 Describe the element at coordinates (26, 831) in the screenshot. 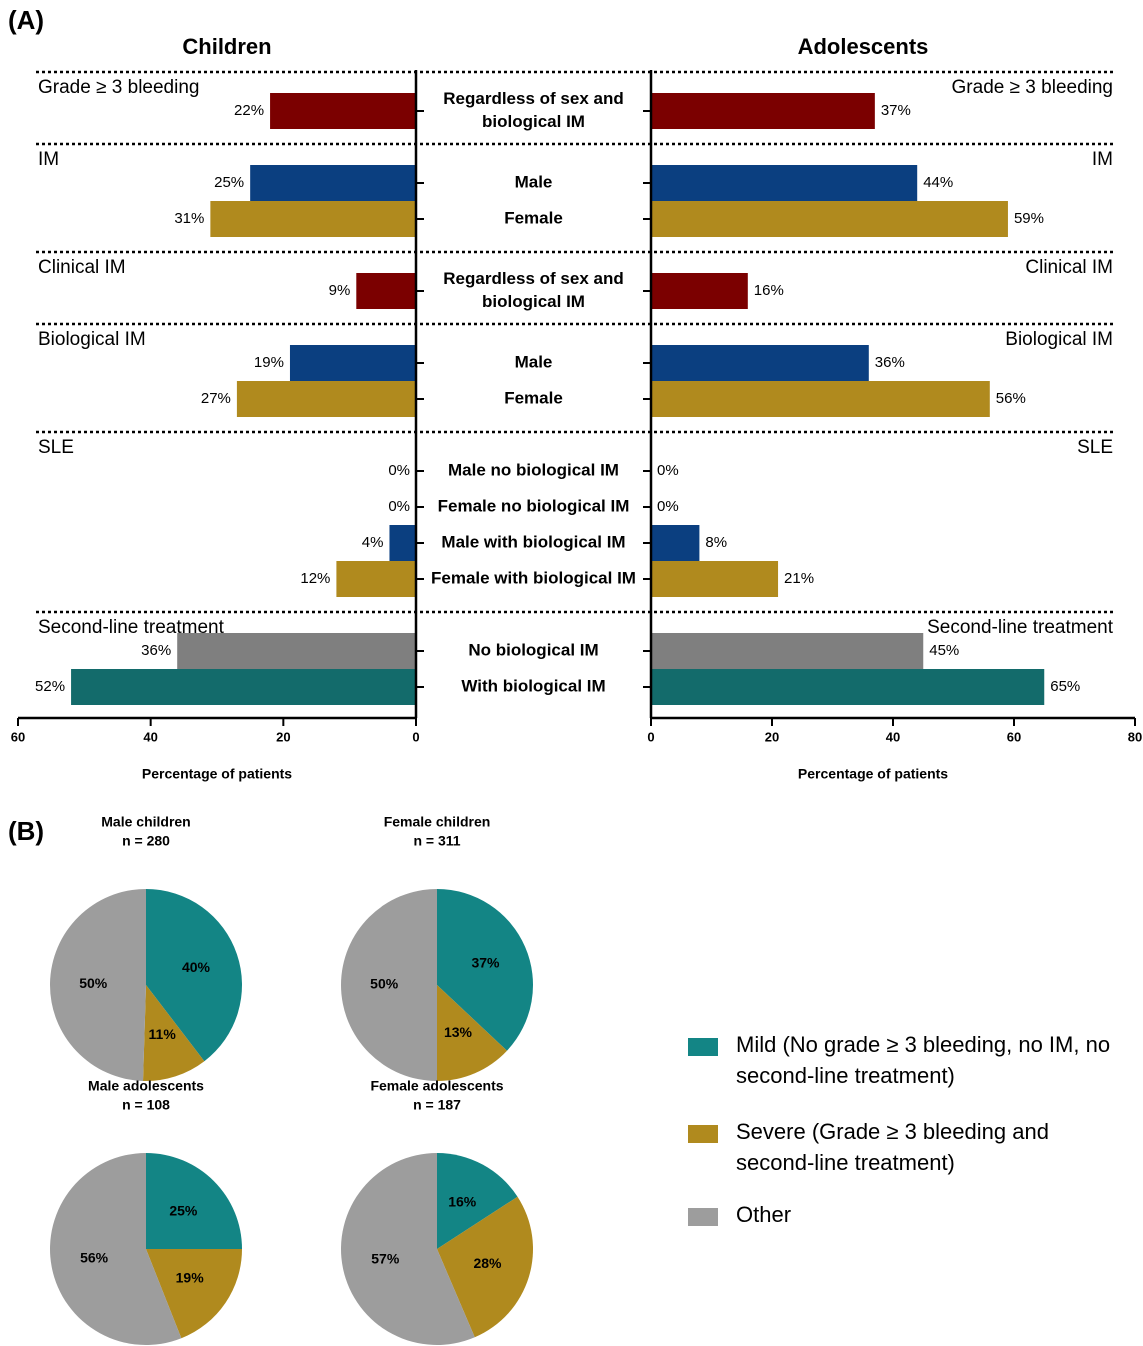

I see `panel-label: (B)` at that location.